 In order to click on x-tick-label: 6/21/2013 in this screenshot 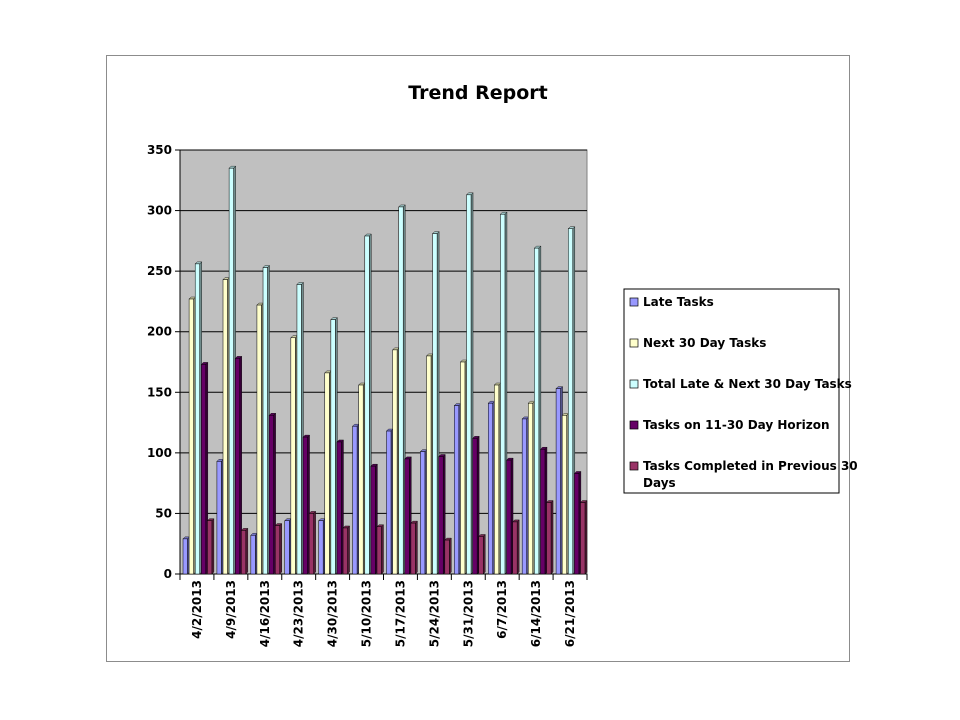, I will do `click(570, 613)`.